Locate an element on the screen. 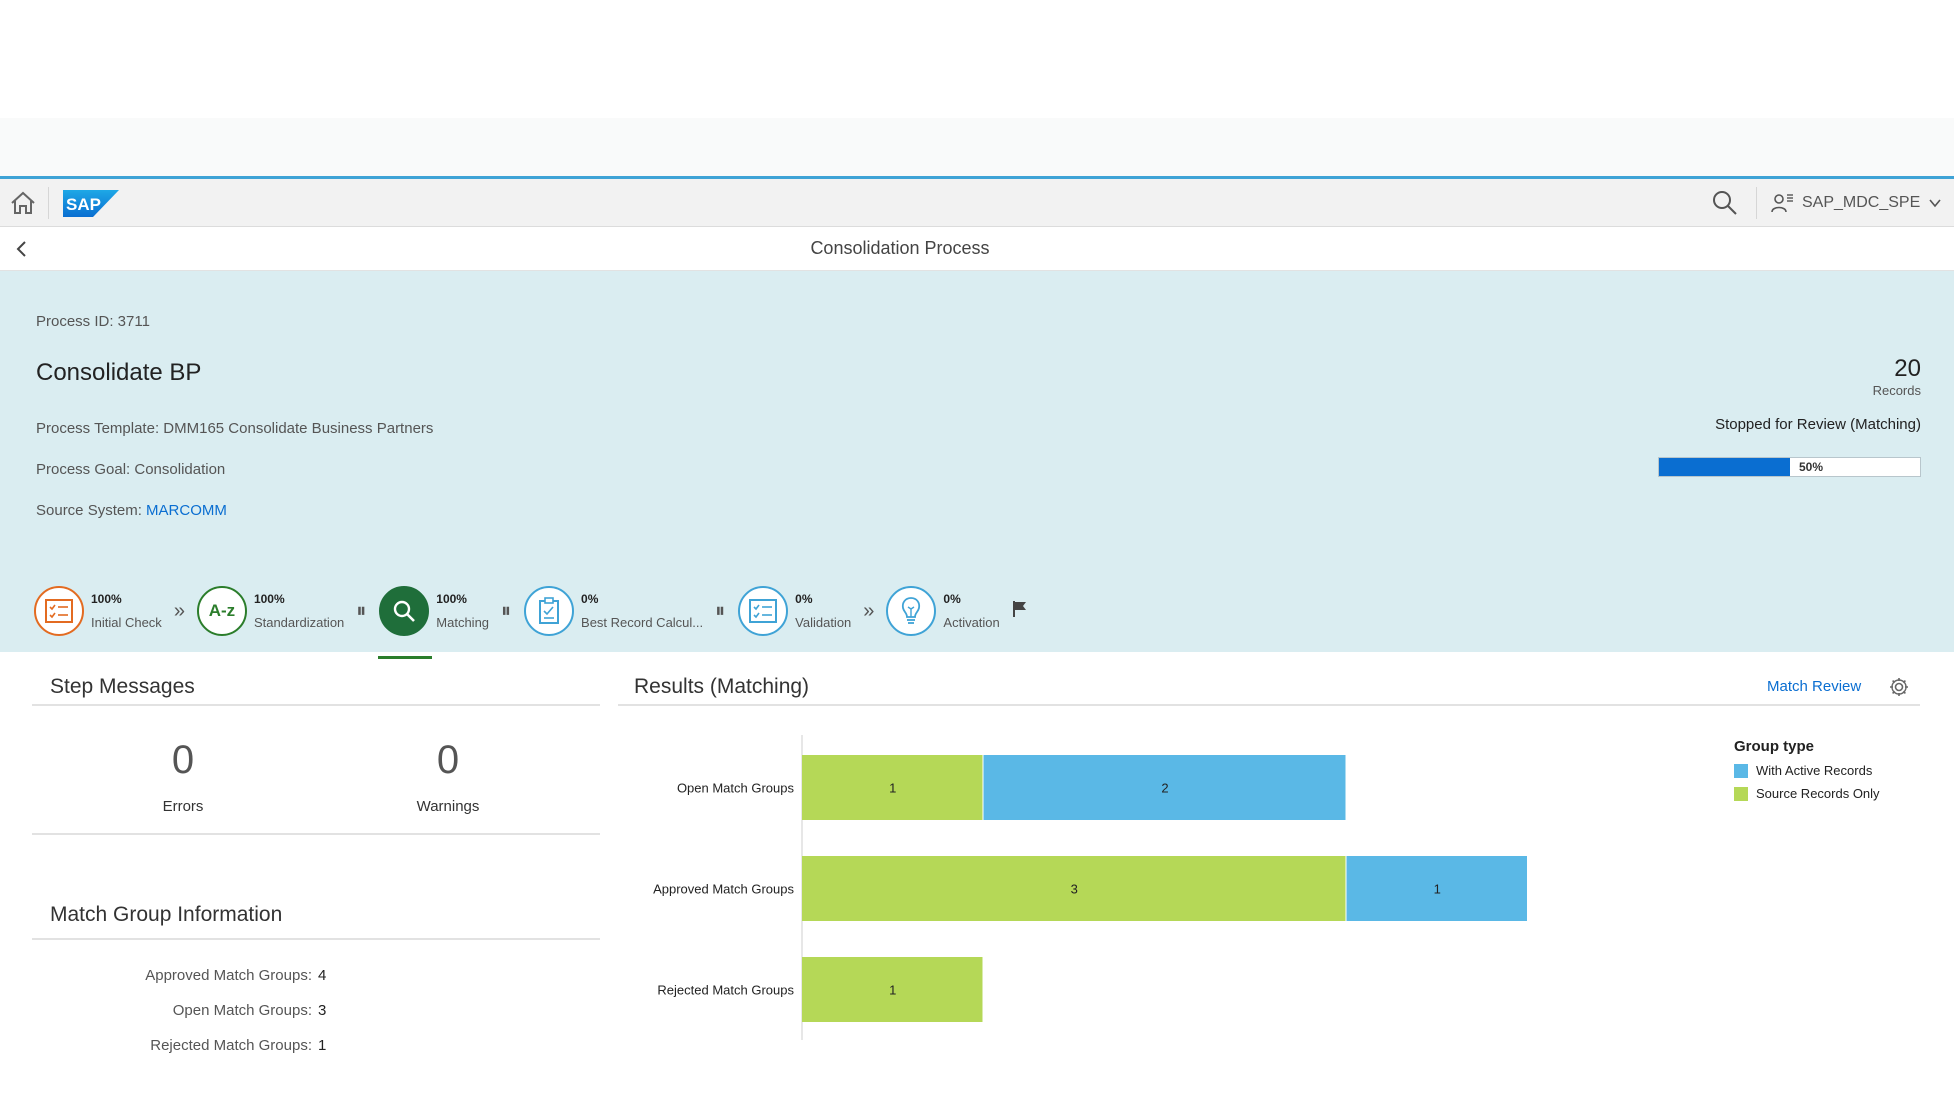 This screenshot has width=1954, height=1100. bar-data-label: 2 is located at coordinates (1164, 788).